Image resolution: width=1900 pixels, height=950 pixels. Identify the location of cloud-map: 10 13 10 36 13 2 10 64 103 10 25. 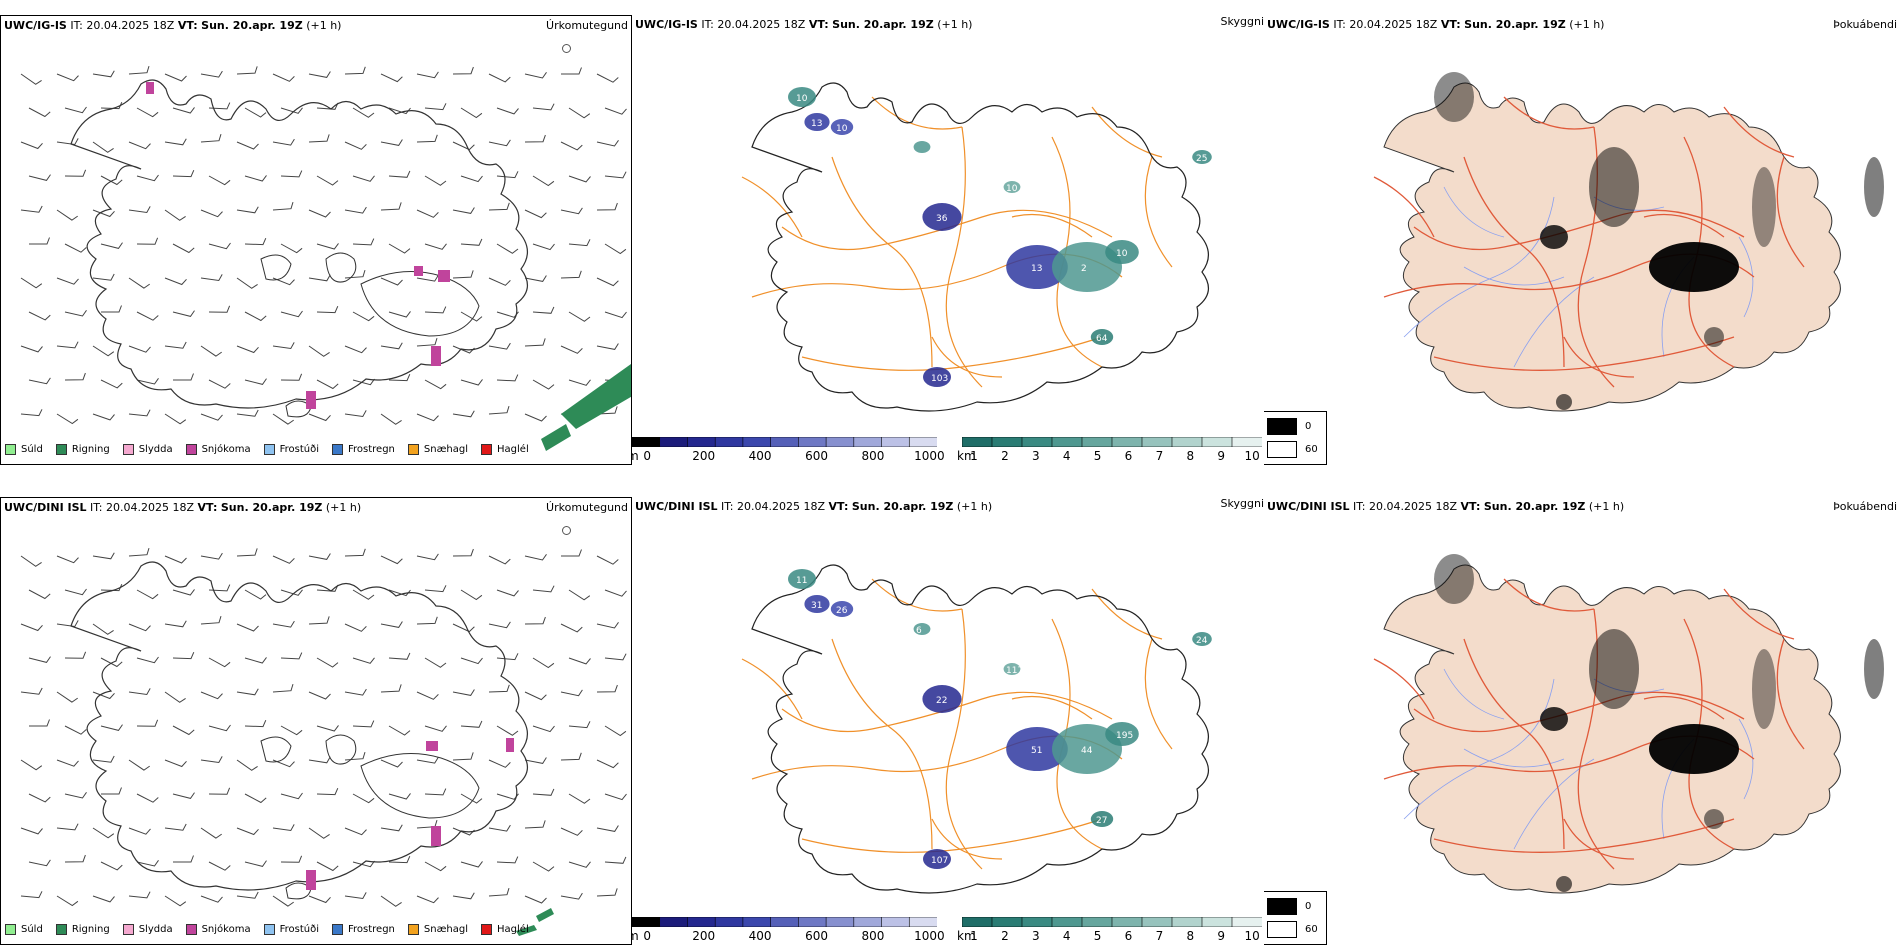
(976, 247).